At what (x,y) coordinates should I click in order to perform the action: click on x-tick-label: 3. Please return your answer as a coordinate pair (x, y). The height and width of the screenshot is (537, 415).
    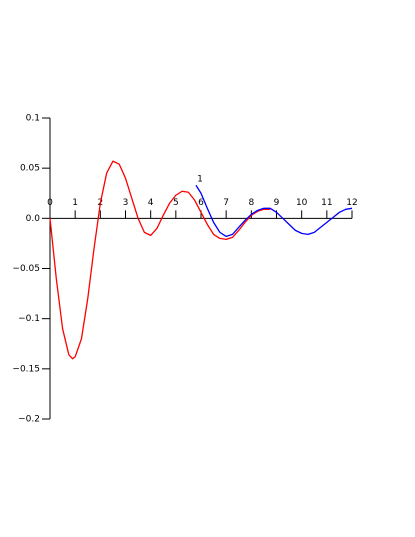
    Looking at the image, I should click on (126, 203).